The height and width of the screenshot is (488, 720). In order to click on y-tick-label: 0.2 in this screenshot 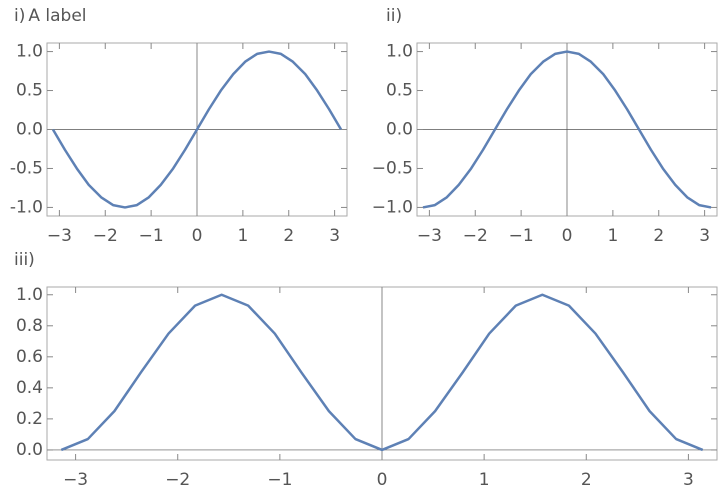, I will do `click(29, 419)`.